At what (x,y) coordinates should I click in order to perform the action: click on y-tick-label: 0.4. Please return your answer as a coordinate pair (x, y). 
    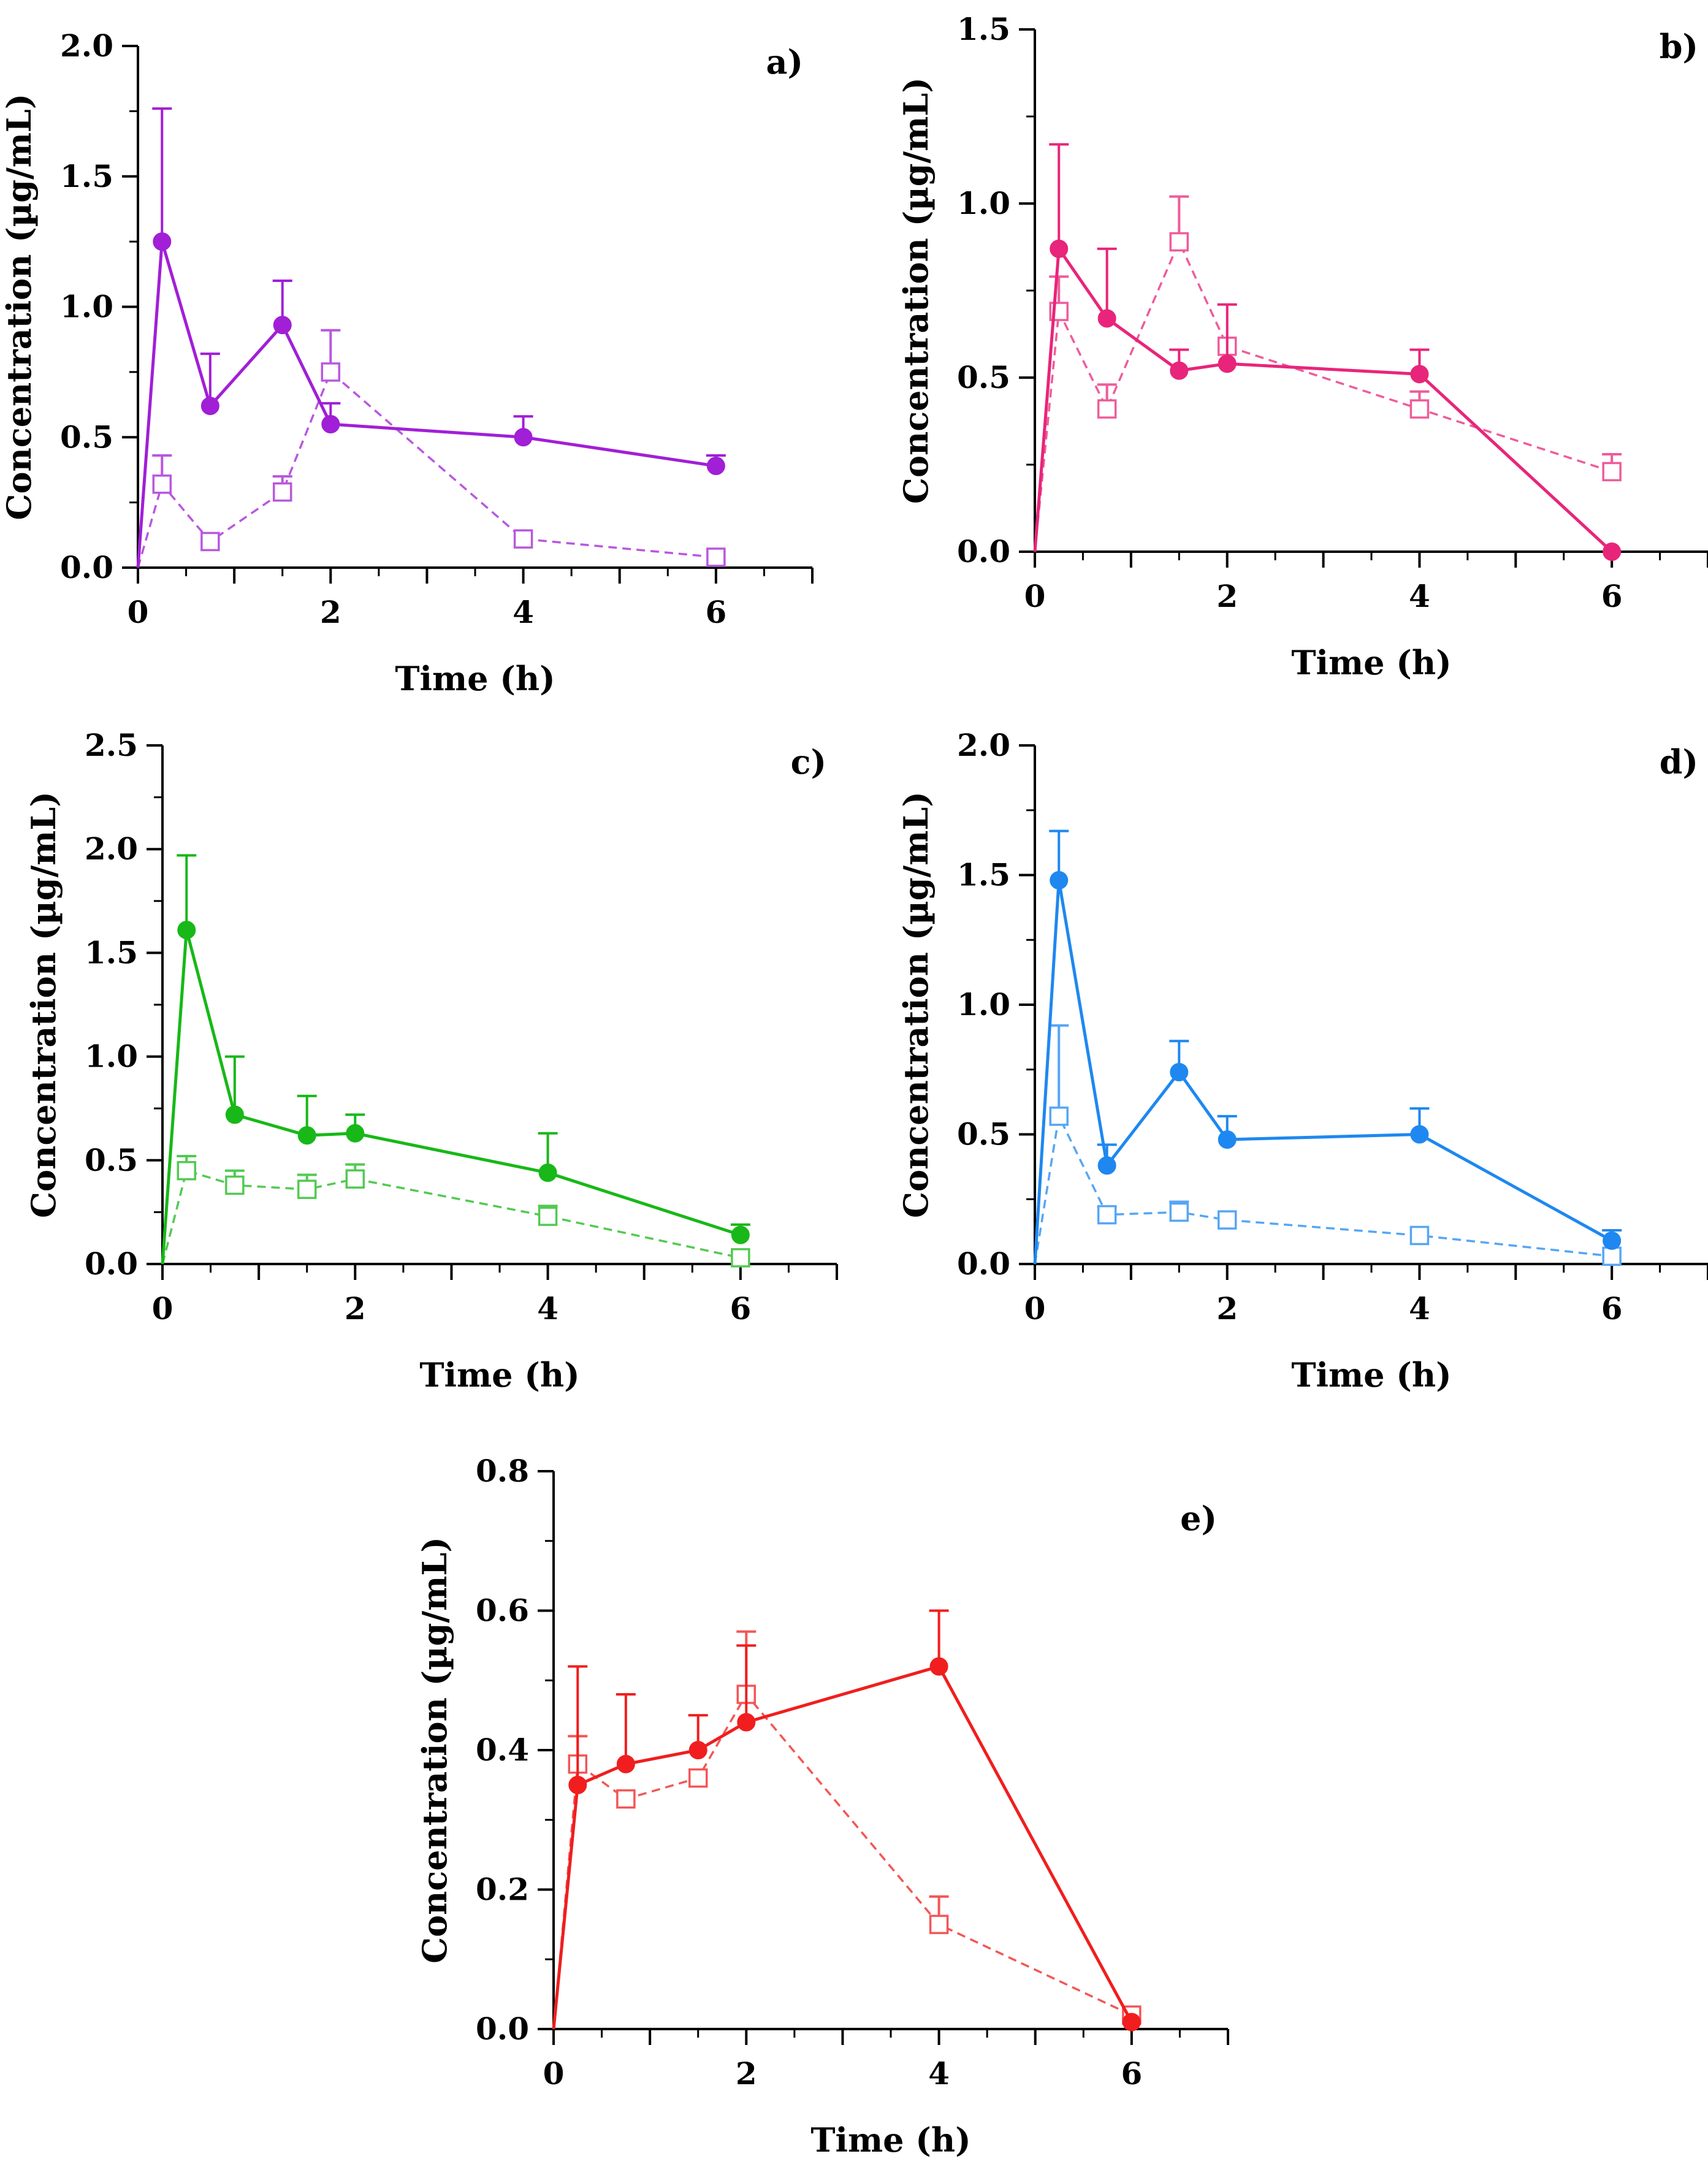
    Looking at the image, I should click on (502, 1750).